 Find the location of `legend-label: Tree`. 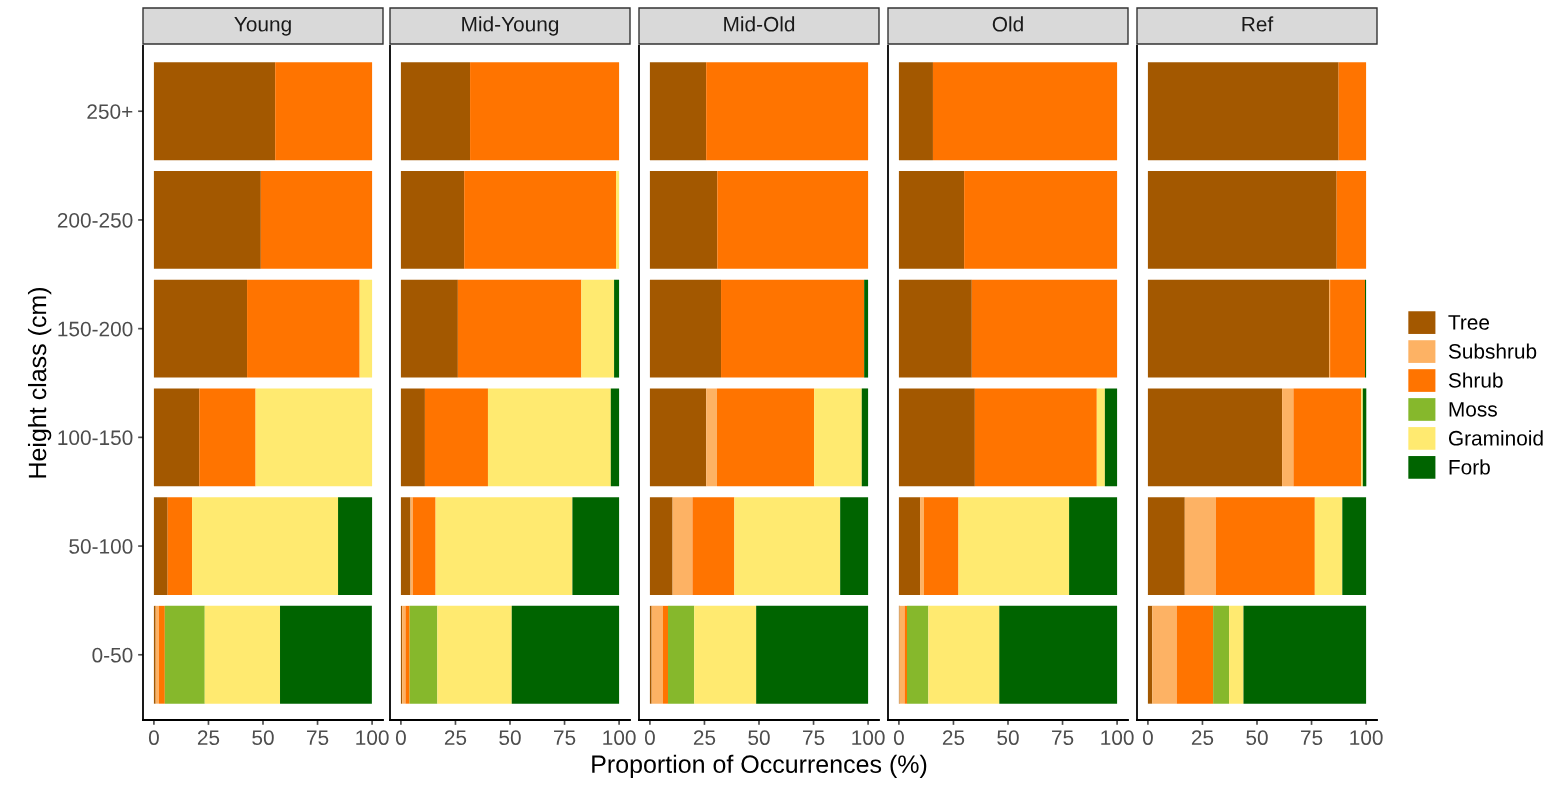

legend-label: Tree is located at coordinates (1469, 322).